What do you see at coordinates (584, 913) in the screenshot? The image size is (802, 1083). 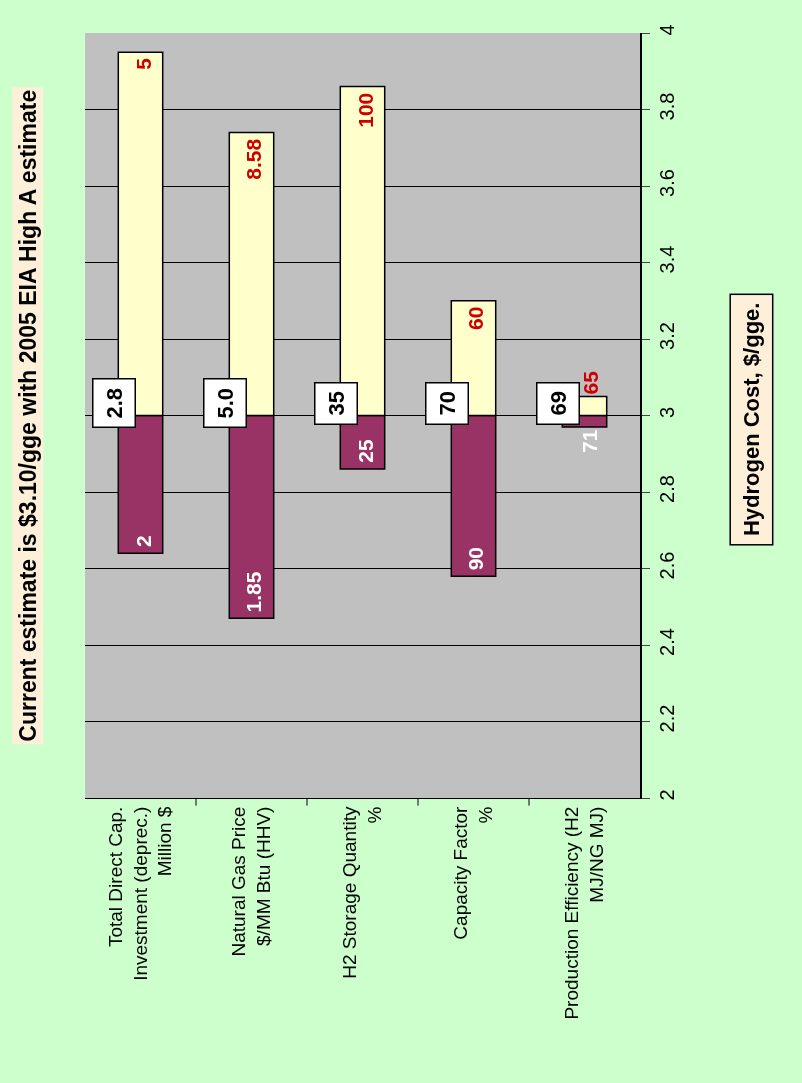 I see `x-tick-label: Production Efficiency (H2 MJ/NG MJ)` at bounding box center [584, 913].